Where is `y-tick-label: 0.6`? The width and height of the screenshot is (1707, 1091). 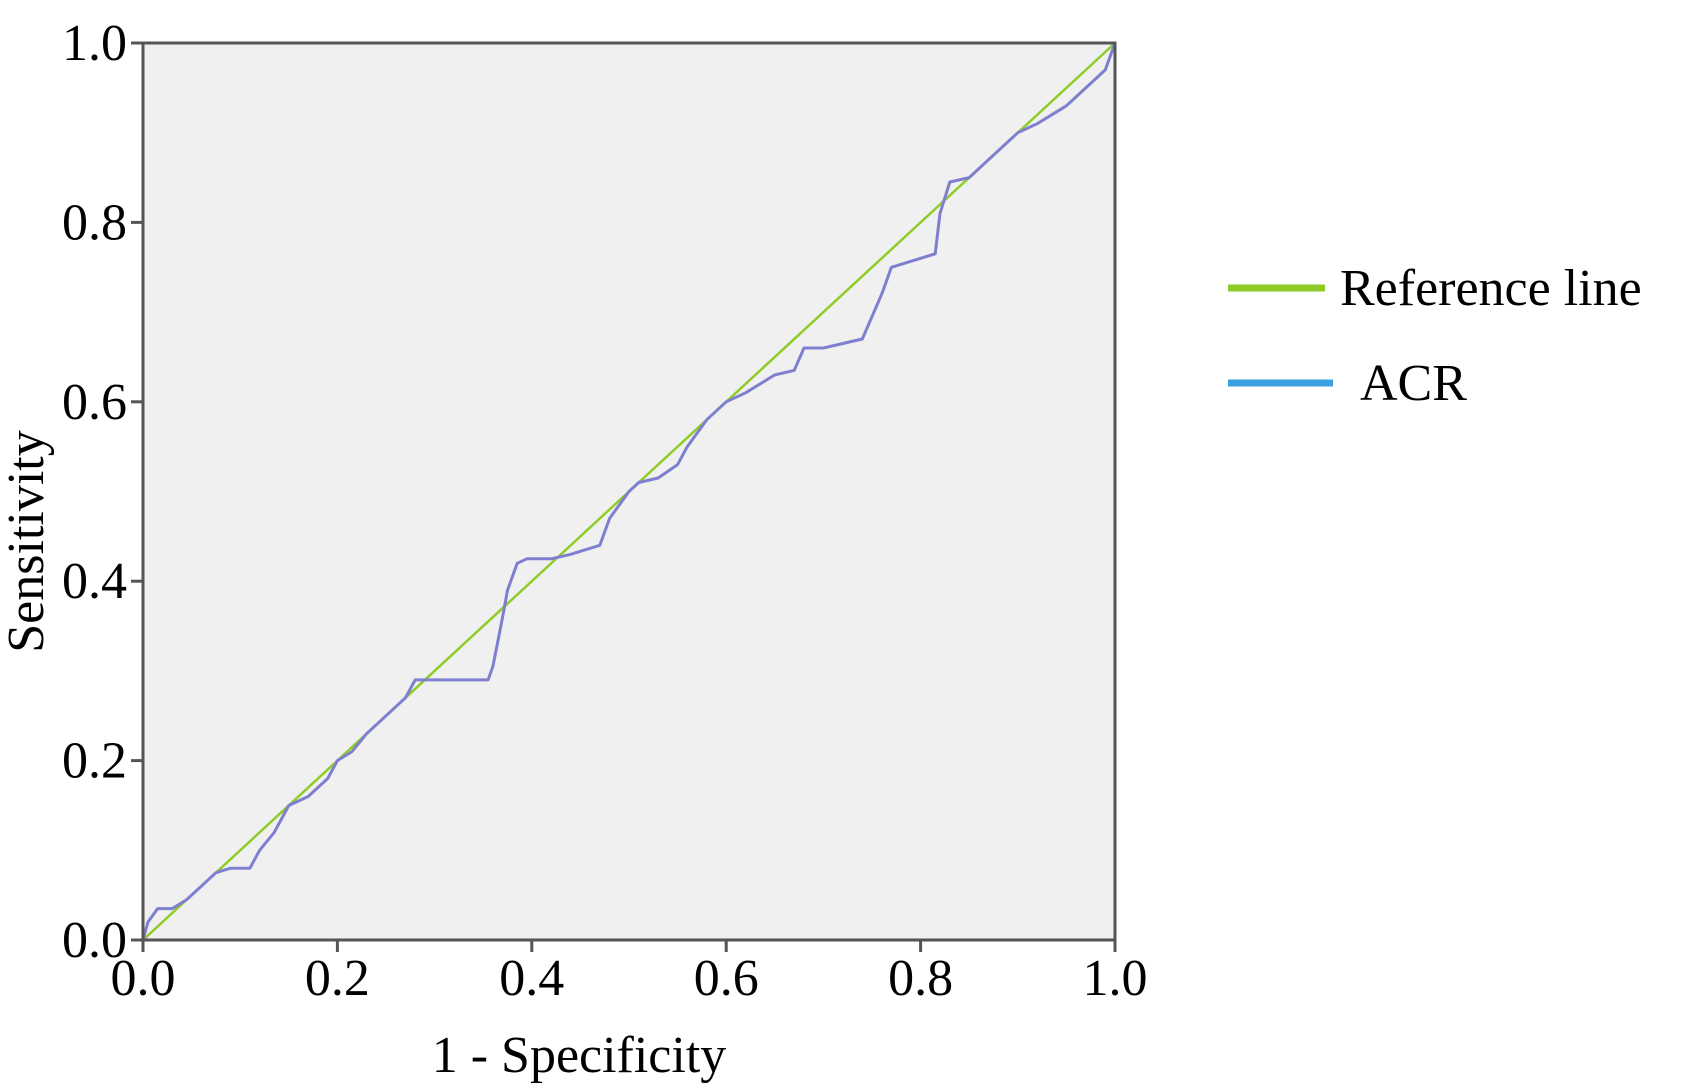
y-tick-label: 0.6 is located at coordinates (94, 402).